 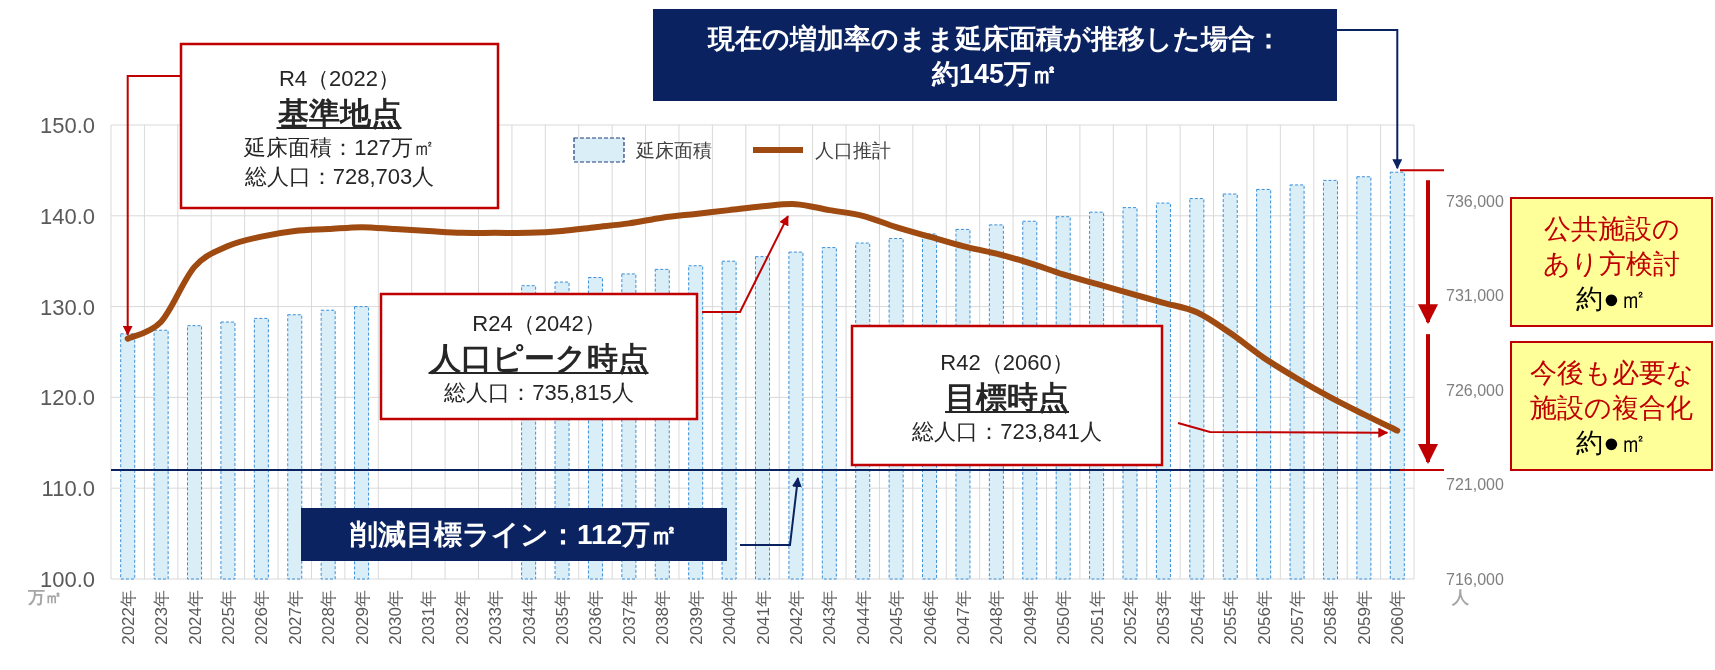 I want to click on x-tick-label: 2050年, so click(x=1064, y=617).